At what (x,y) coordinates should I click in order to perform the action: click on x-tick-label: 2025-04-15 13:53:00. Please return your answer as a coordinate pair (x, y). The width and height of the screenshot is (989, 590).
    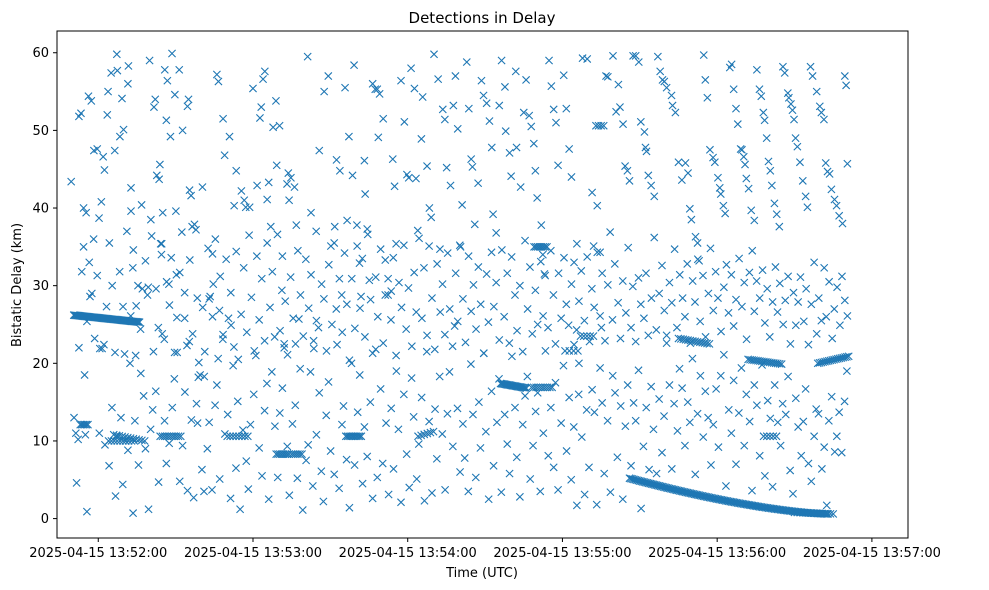
    Looking at the image, I should click on (253, 553).